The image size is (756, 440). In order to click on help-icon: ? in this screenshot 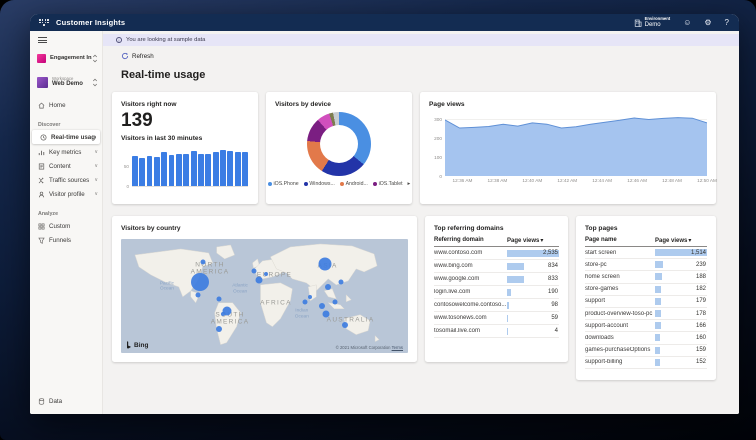, I will do `click(726, 22)`.